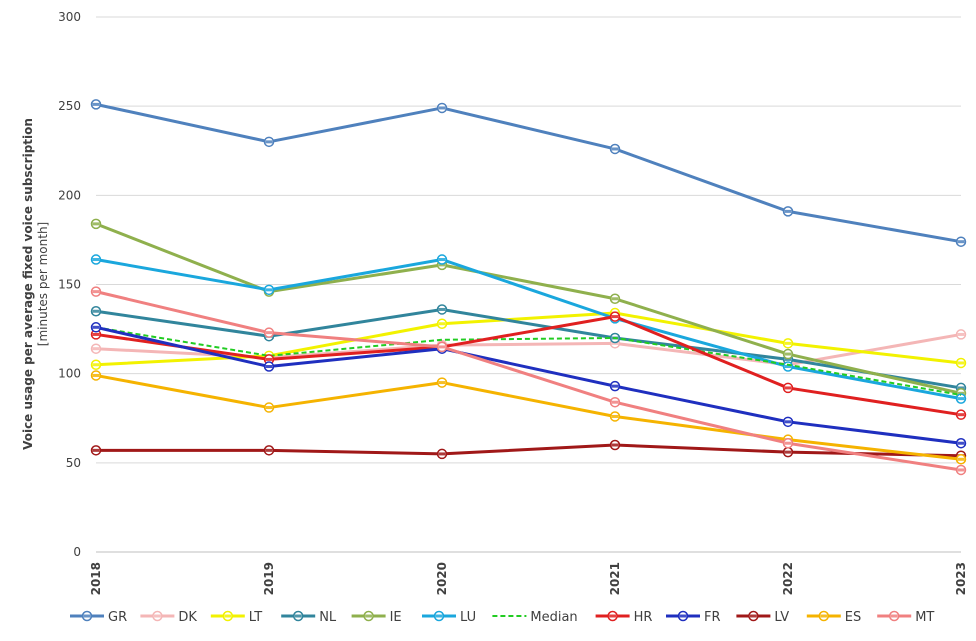  I want to click on legend-label: NL, so click(328, 617).